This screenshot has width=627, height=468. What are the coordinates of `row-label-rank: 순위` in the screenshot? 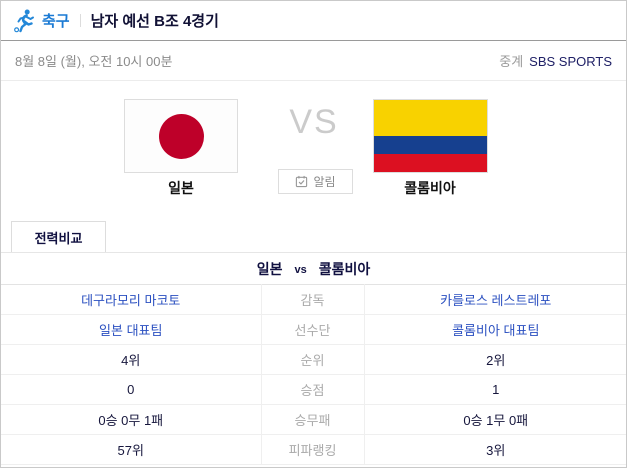 It's located at (312, 359).